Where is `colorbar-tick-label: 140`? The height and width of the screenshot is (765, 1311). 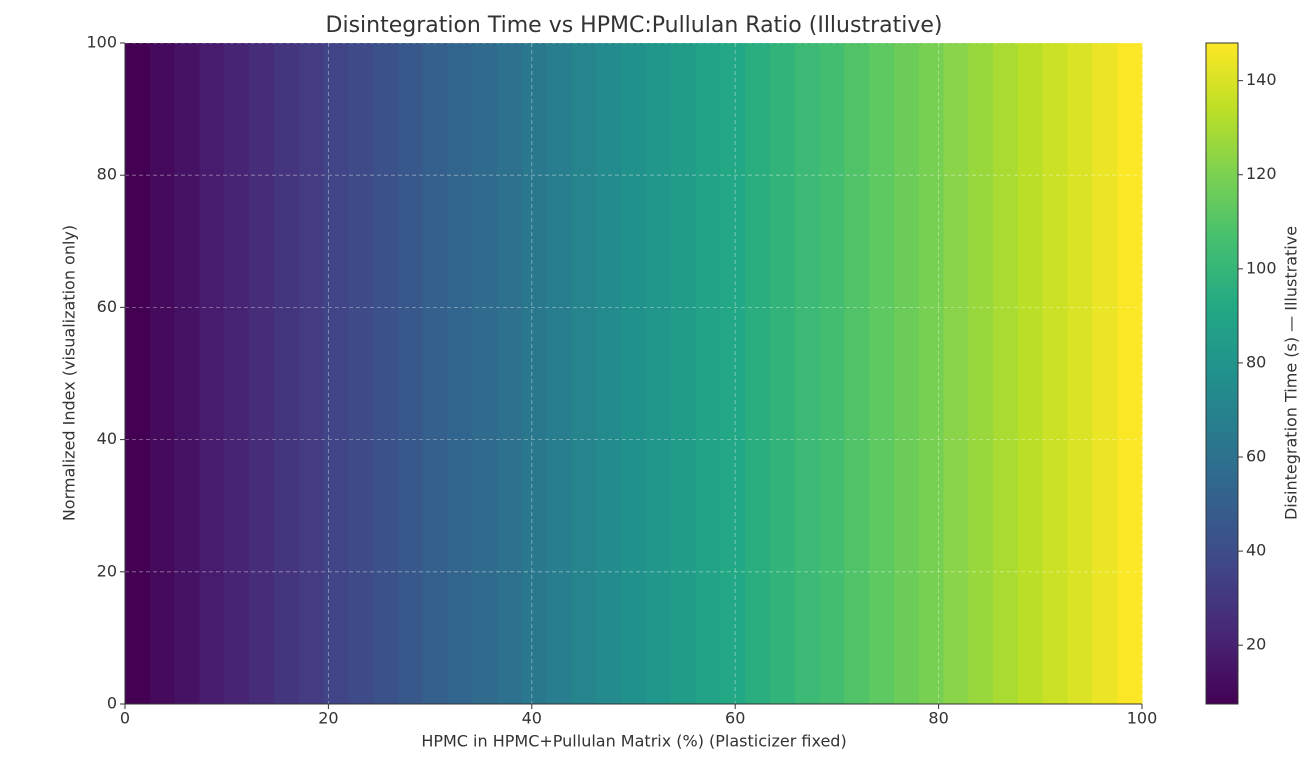
colorbar-tick-label: 140 is located at coordinates (1261, 79).